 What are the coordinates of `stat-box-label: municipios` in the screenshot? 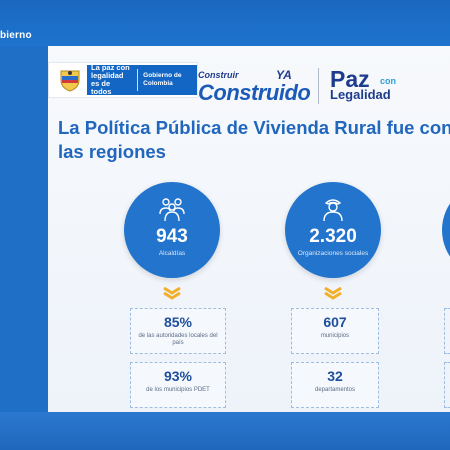 It's located at (335, 336).